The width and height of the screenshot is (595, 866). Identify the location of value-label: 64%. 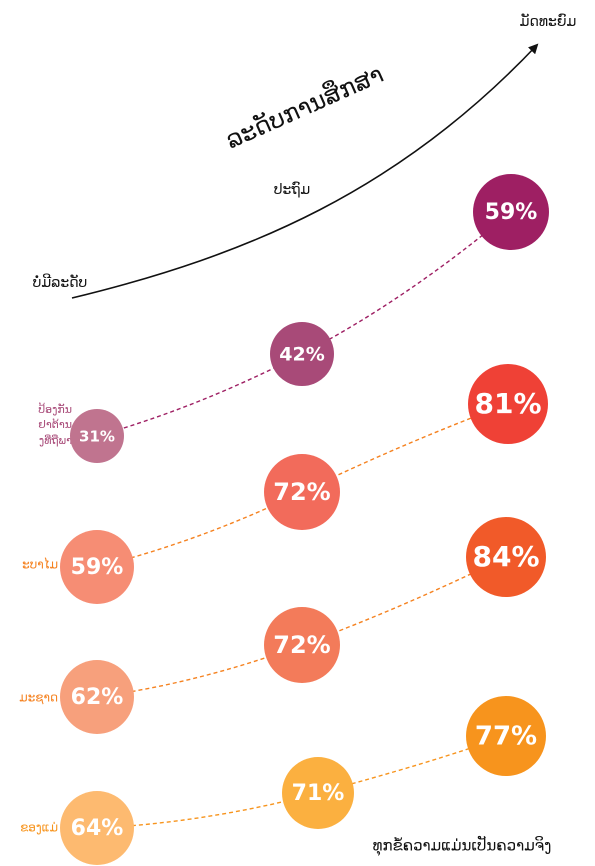
(97, 828).